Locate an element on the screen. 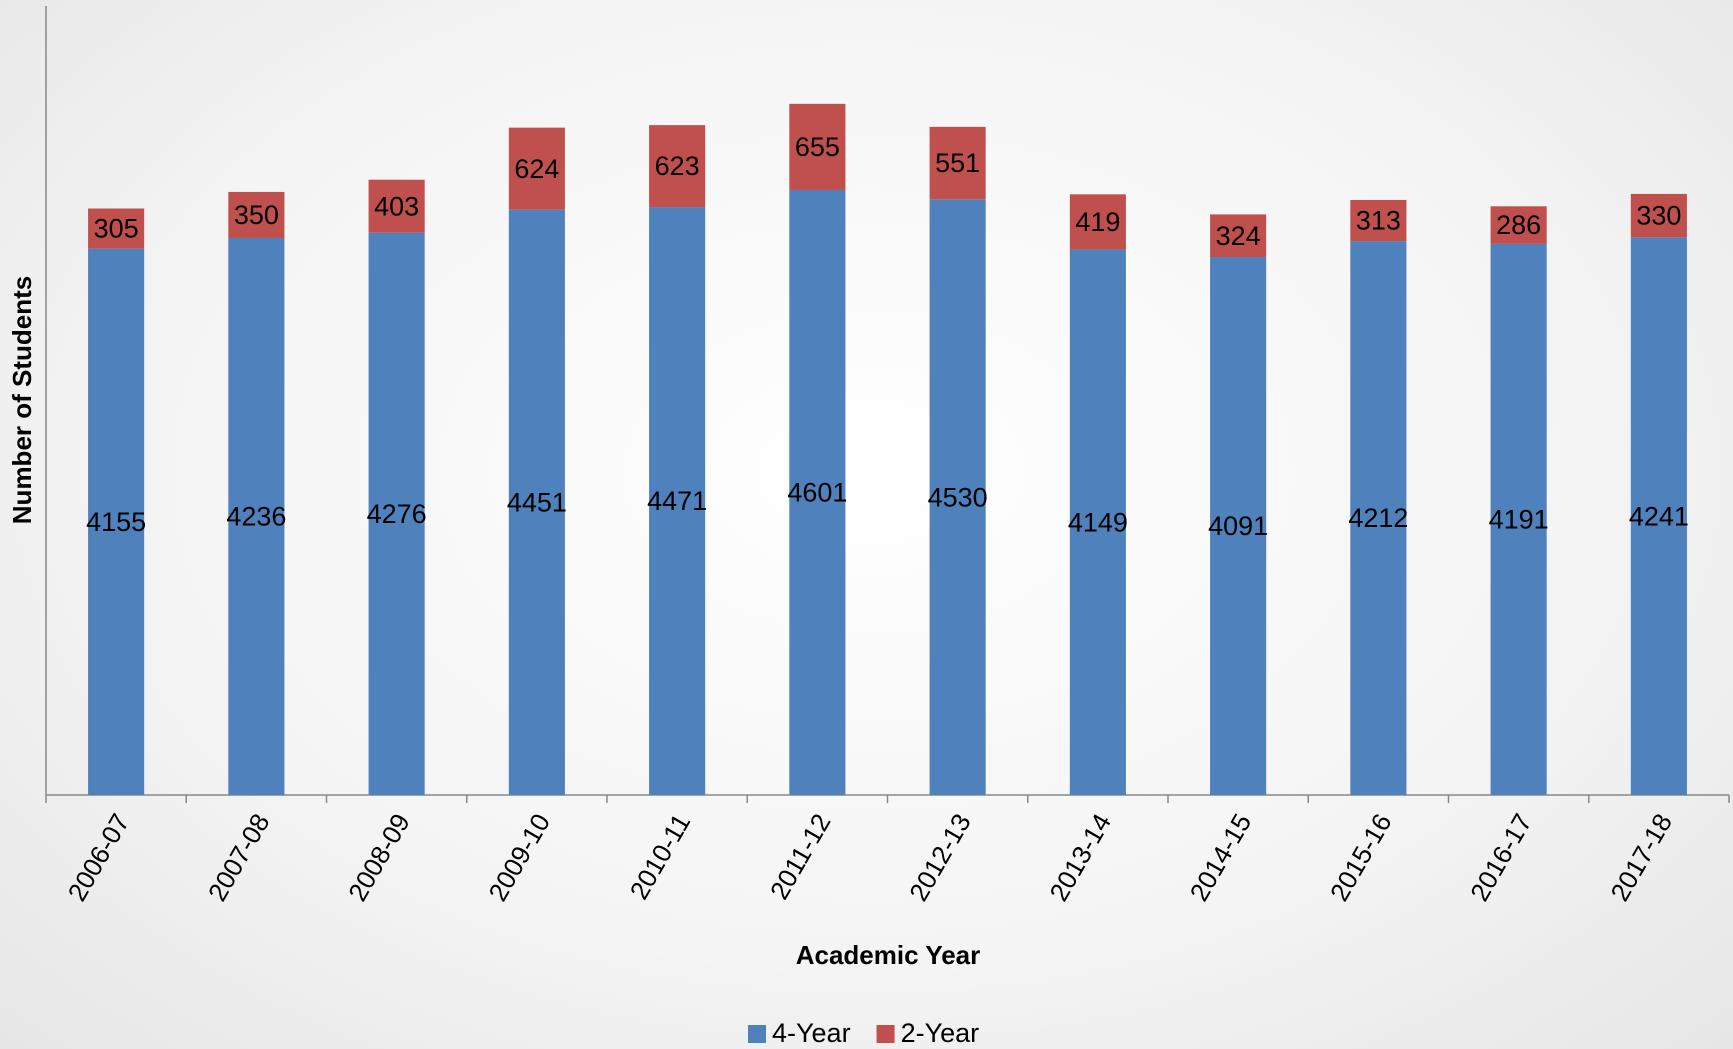 The image size is (1733, 1049). data-label: 655 is located at coordinates (817, 147).